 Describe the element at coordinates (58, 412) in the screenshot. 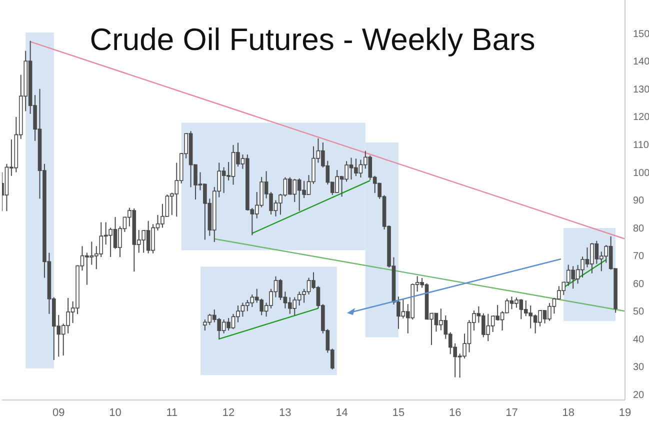

I see `x-tick-label: 09` at that location.